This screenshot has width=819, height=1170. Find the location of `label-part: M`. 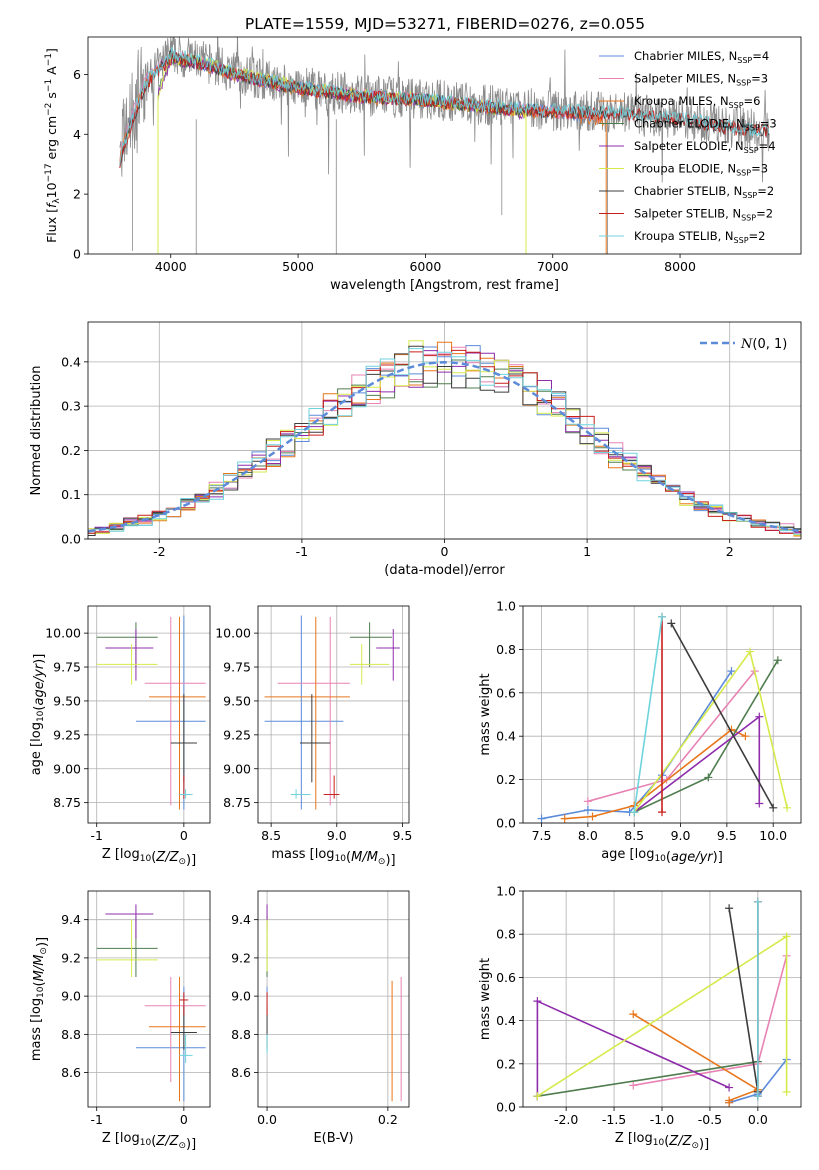

label-part: M is located at coordinates (39, 975).